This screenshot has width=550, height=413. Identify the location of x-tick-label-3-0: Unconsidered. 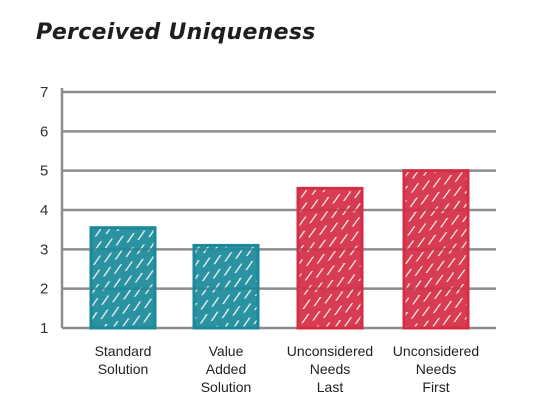
(436, 351).